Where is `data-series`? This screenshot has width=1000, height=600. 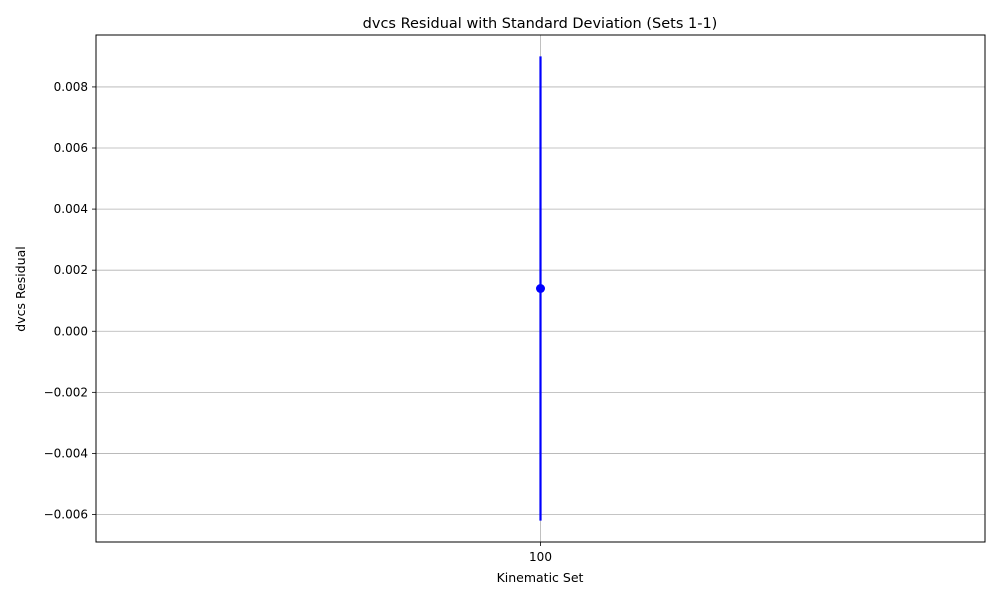
data-series is located at coordinates (540, 288).